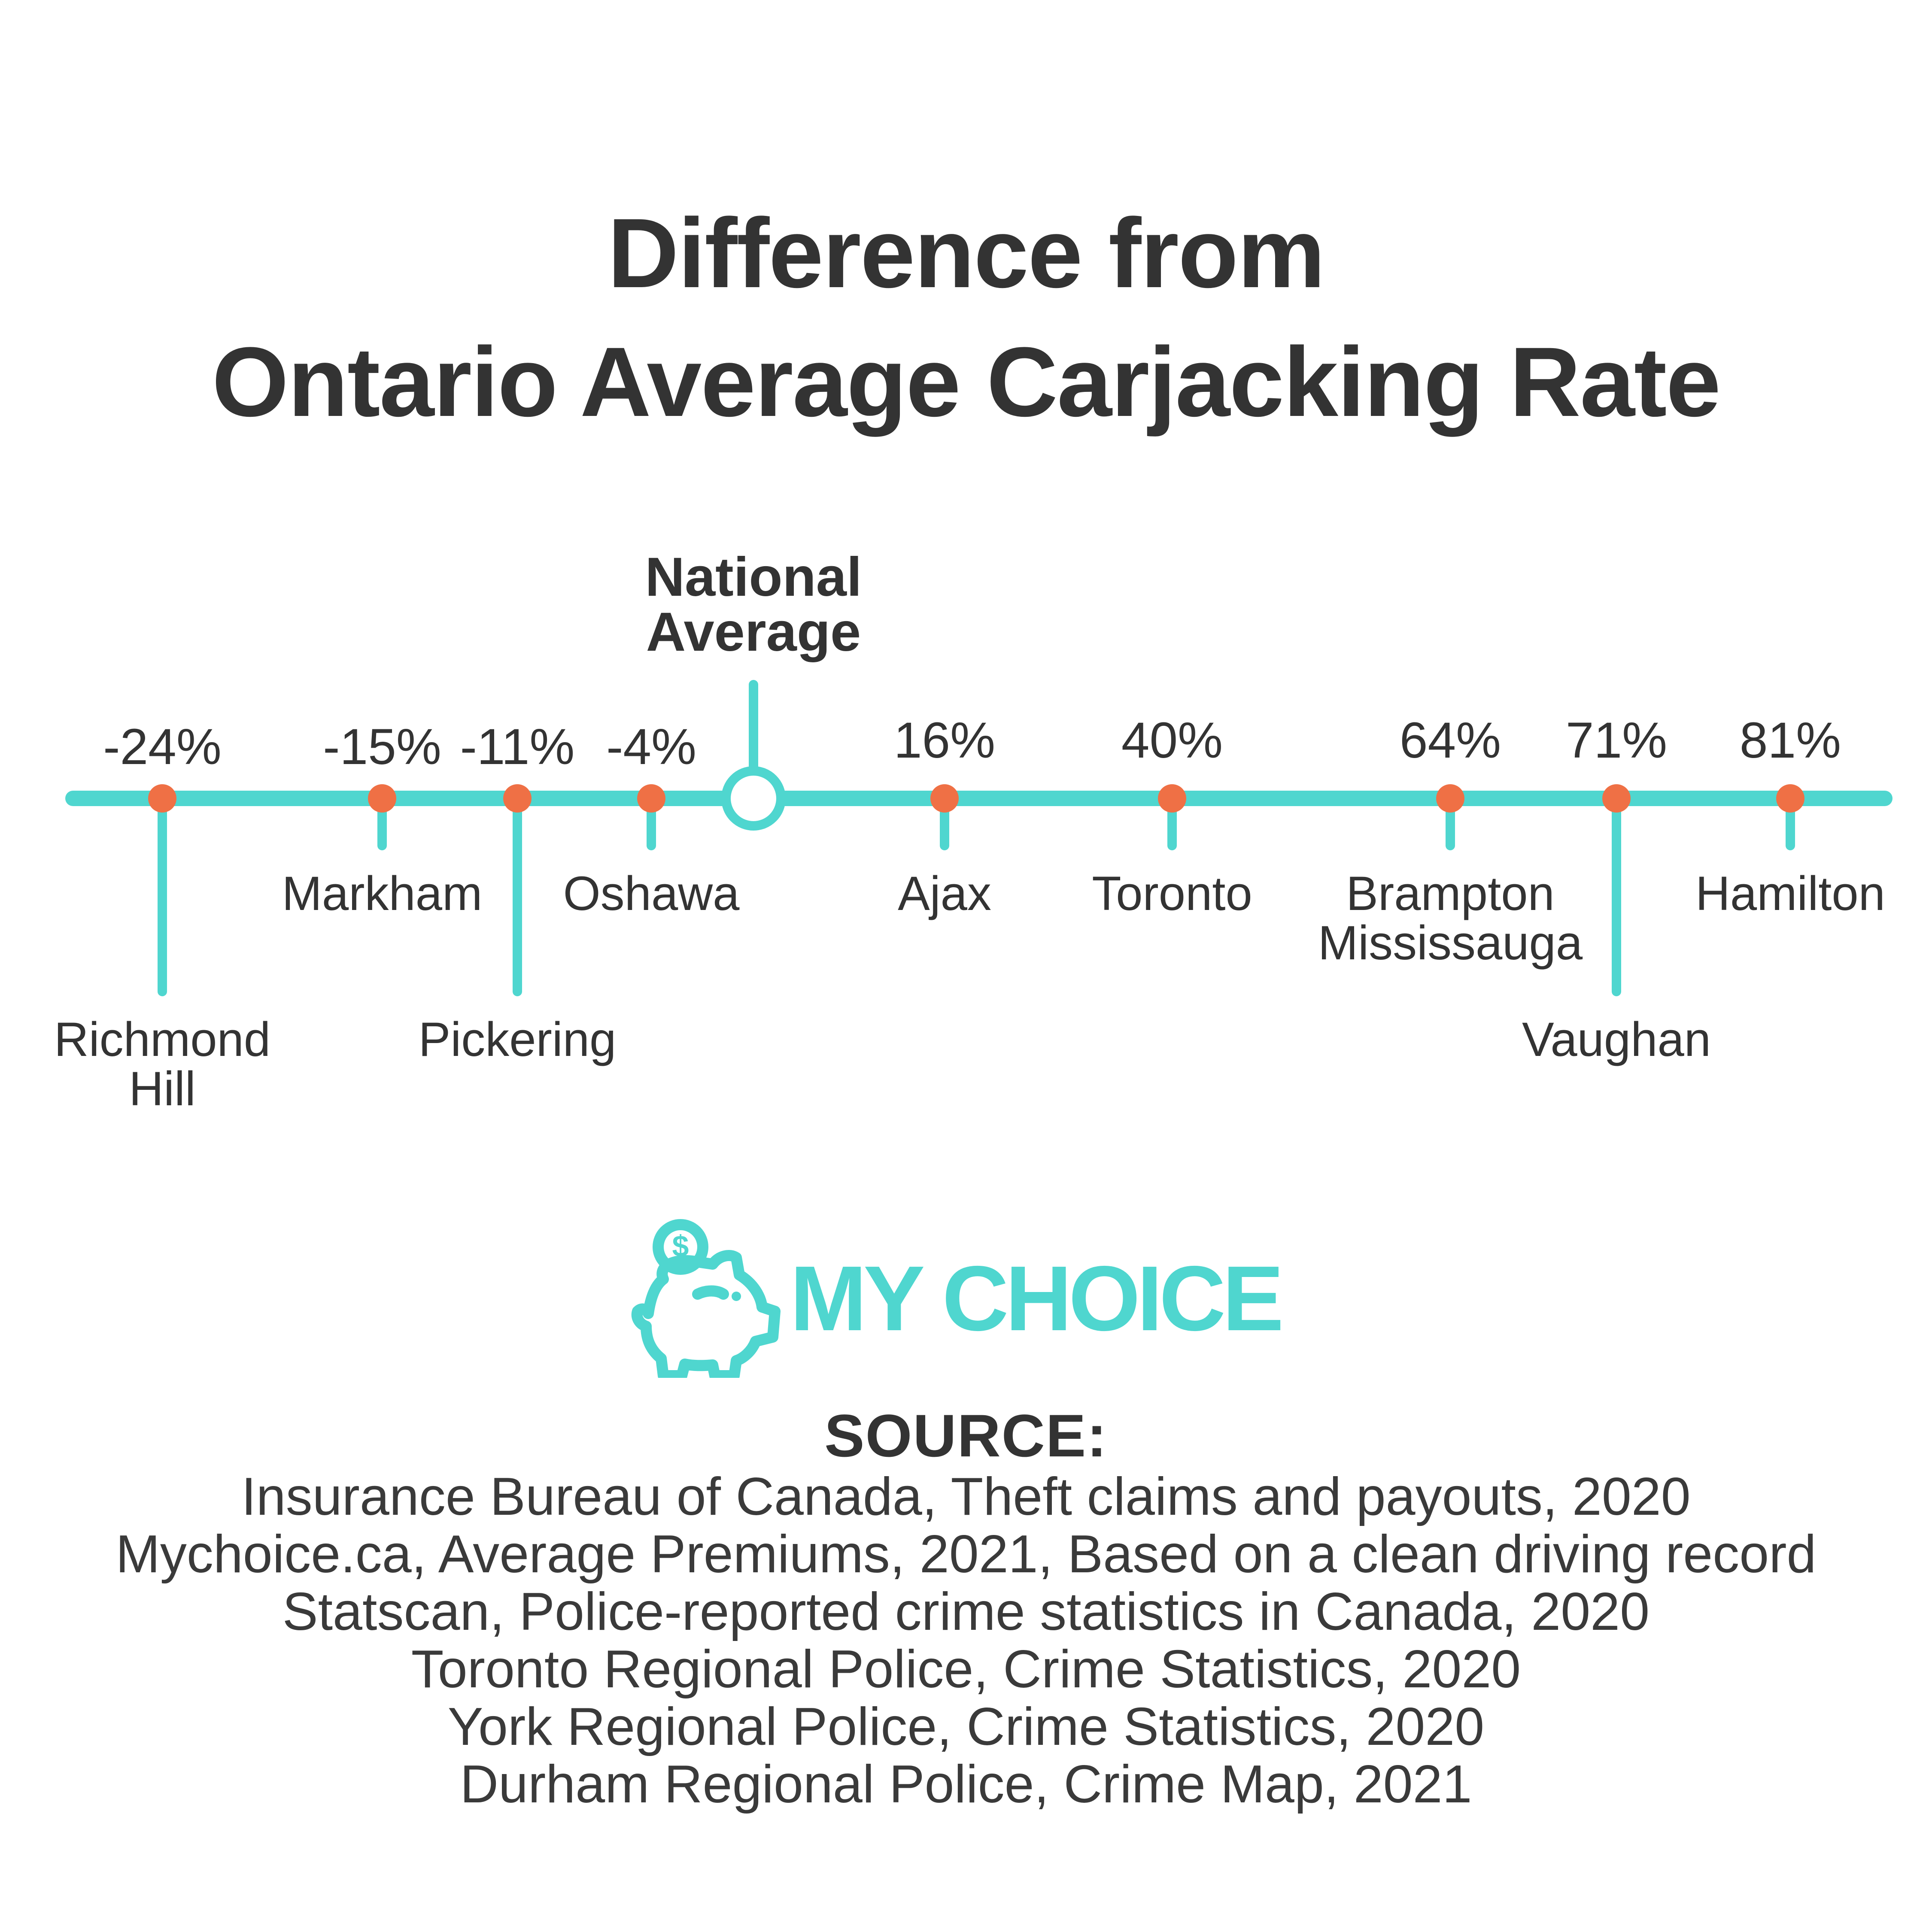 The width and height of the screenshot is (1932, 1932). I want to click on value-label: 71%, so click(1616, 740).